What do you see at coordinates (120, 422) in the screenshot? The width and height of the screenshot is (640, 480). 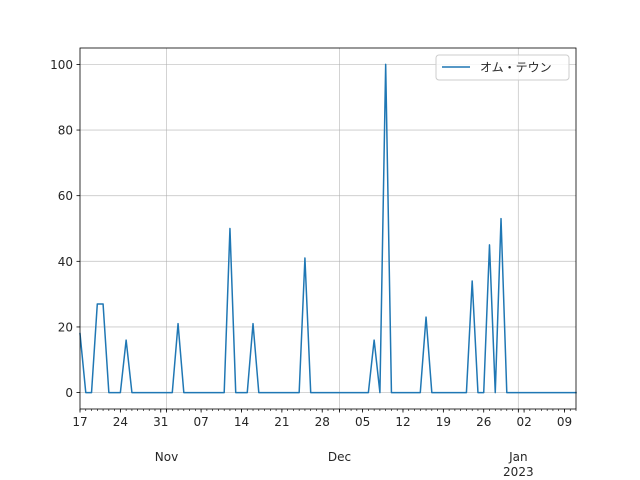 I see `x-tick-label: 24` at bounding box center [120, 422].